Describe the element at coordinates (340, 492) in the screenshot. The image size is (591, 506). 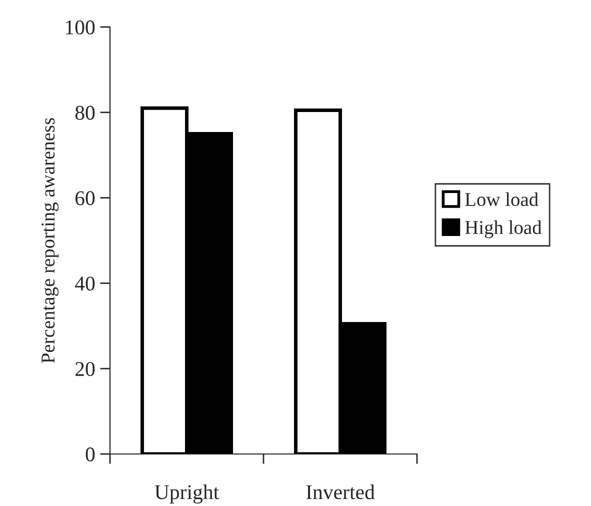
I see `x-tick-label: Inverted` at that location.